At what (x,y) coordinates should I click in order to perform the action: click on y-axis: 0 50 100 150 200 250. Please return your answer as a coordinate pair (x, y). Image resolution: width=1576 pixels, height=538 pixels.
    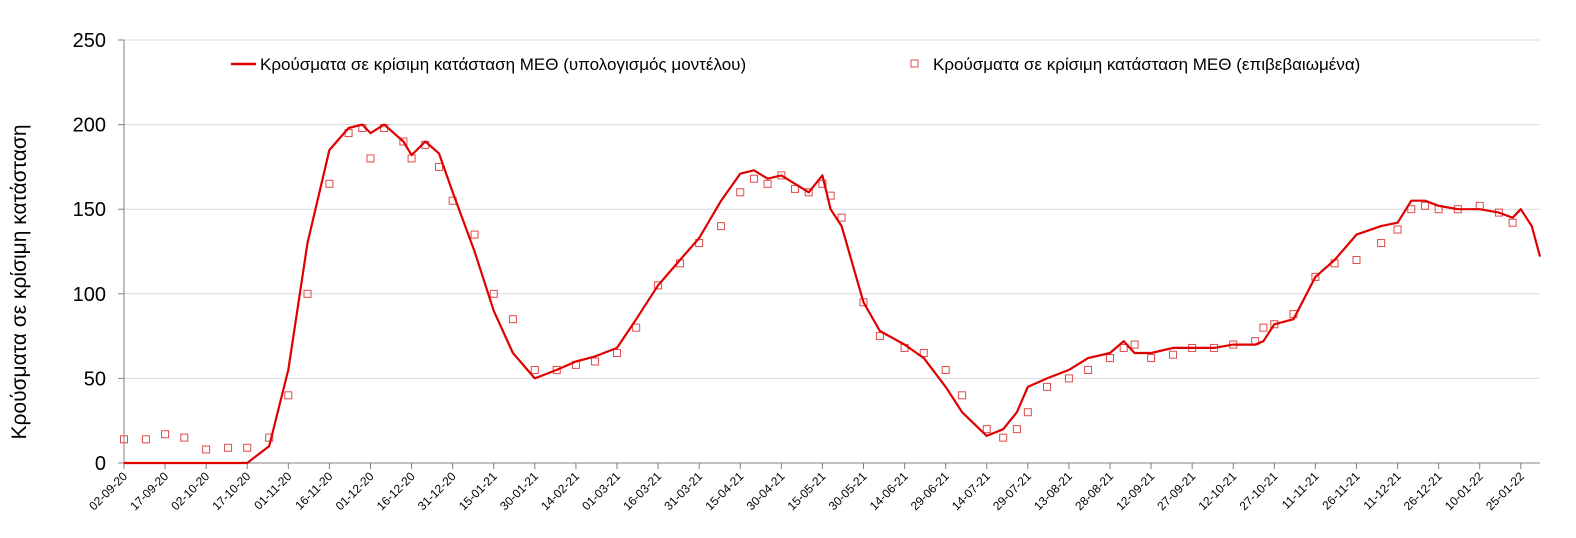
    Looking at the image, I should click on (99, 252).